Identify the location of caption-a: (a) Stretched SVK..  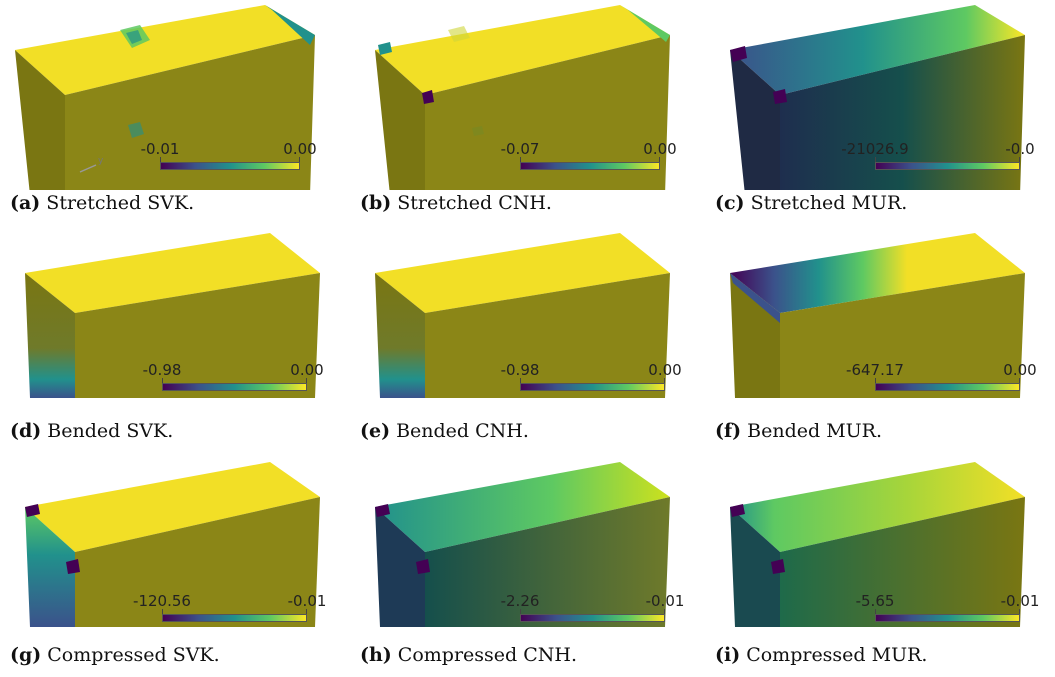
(102, 203).